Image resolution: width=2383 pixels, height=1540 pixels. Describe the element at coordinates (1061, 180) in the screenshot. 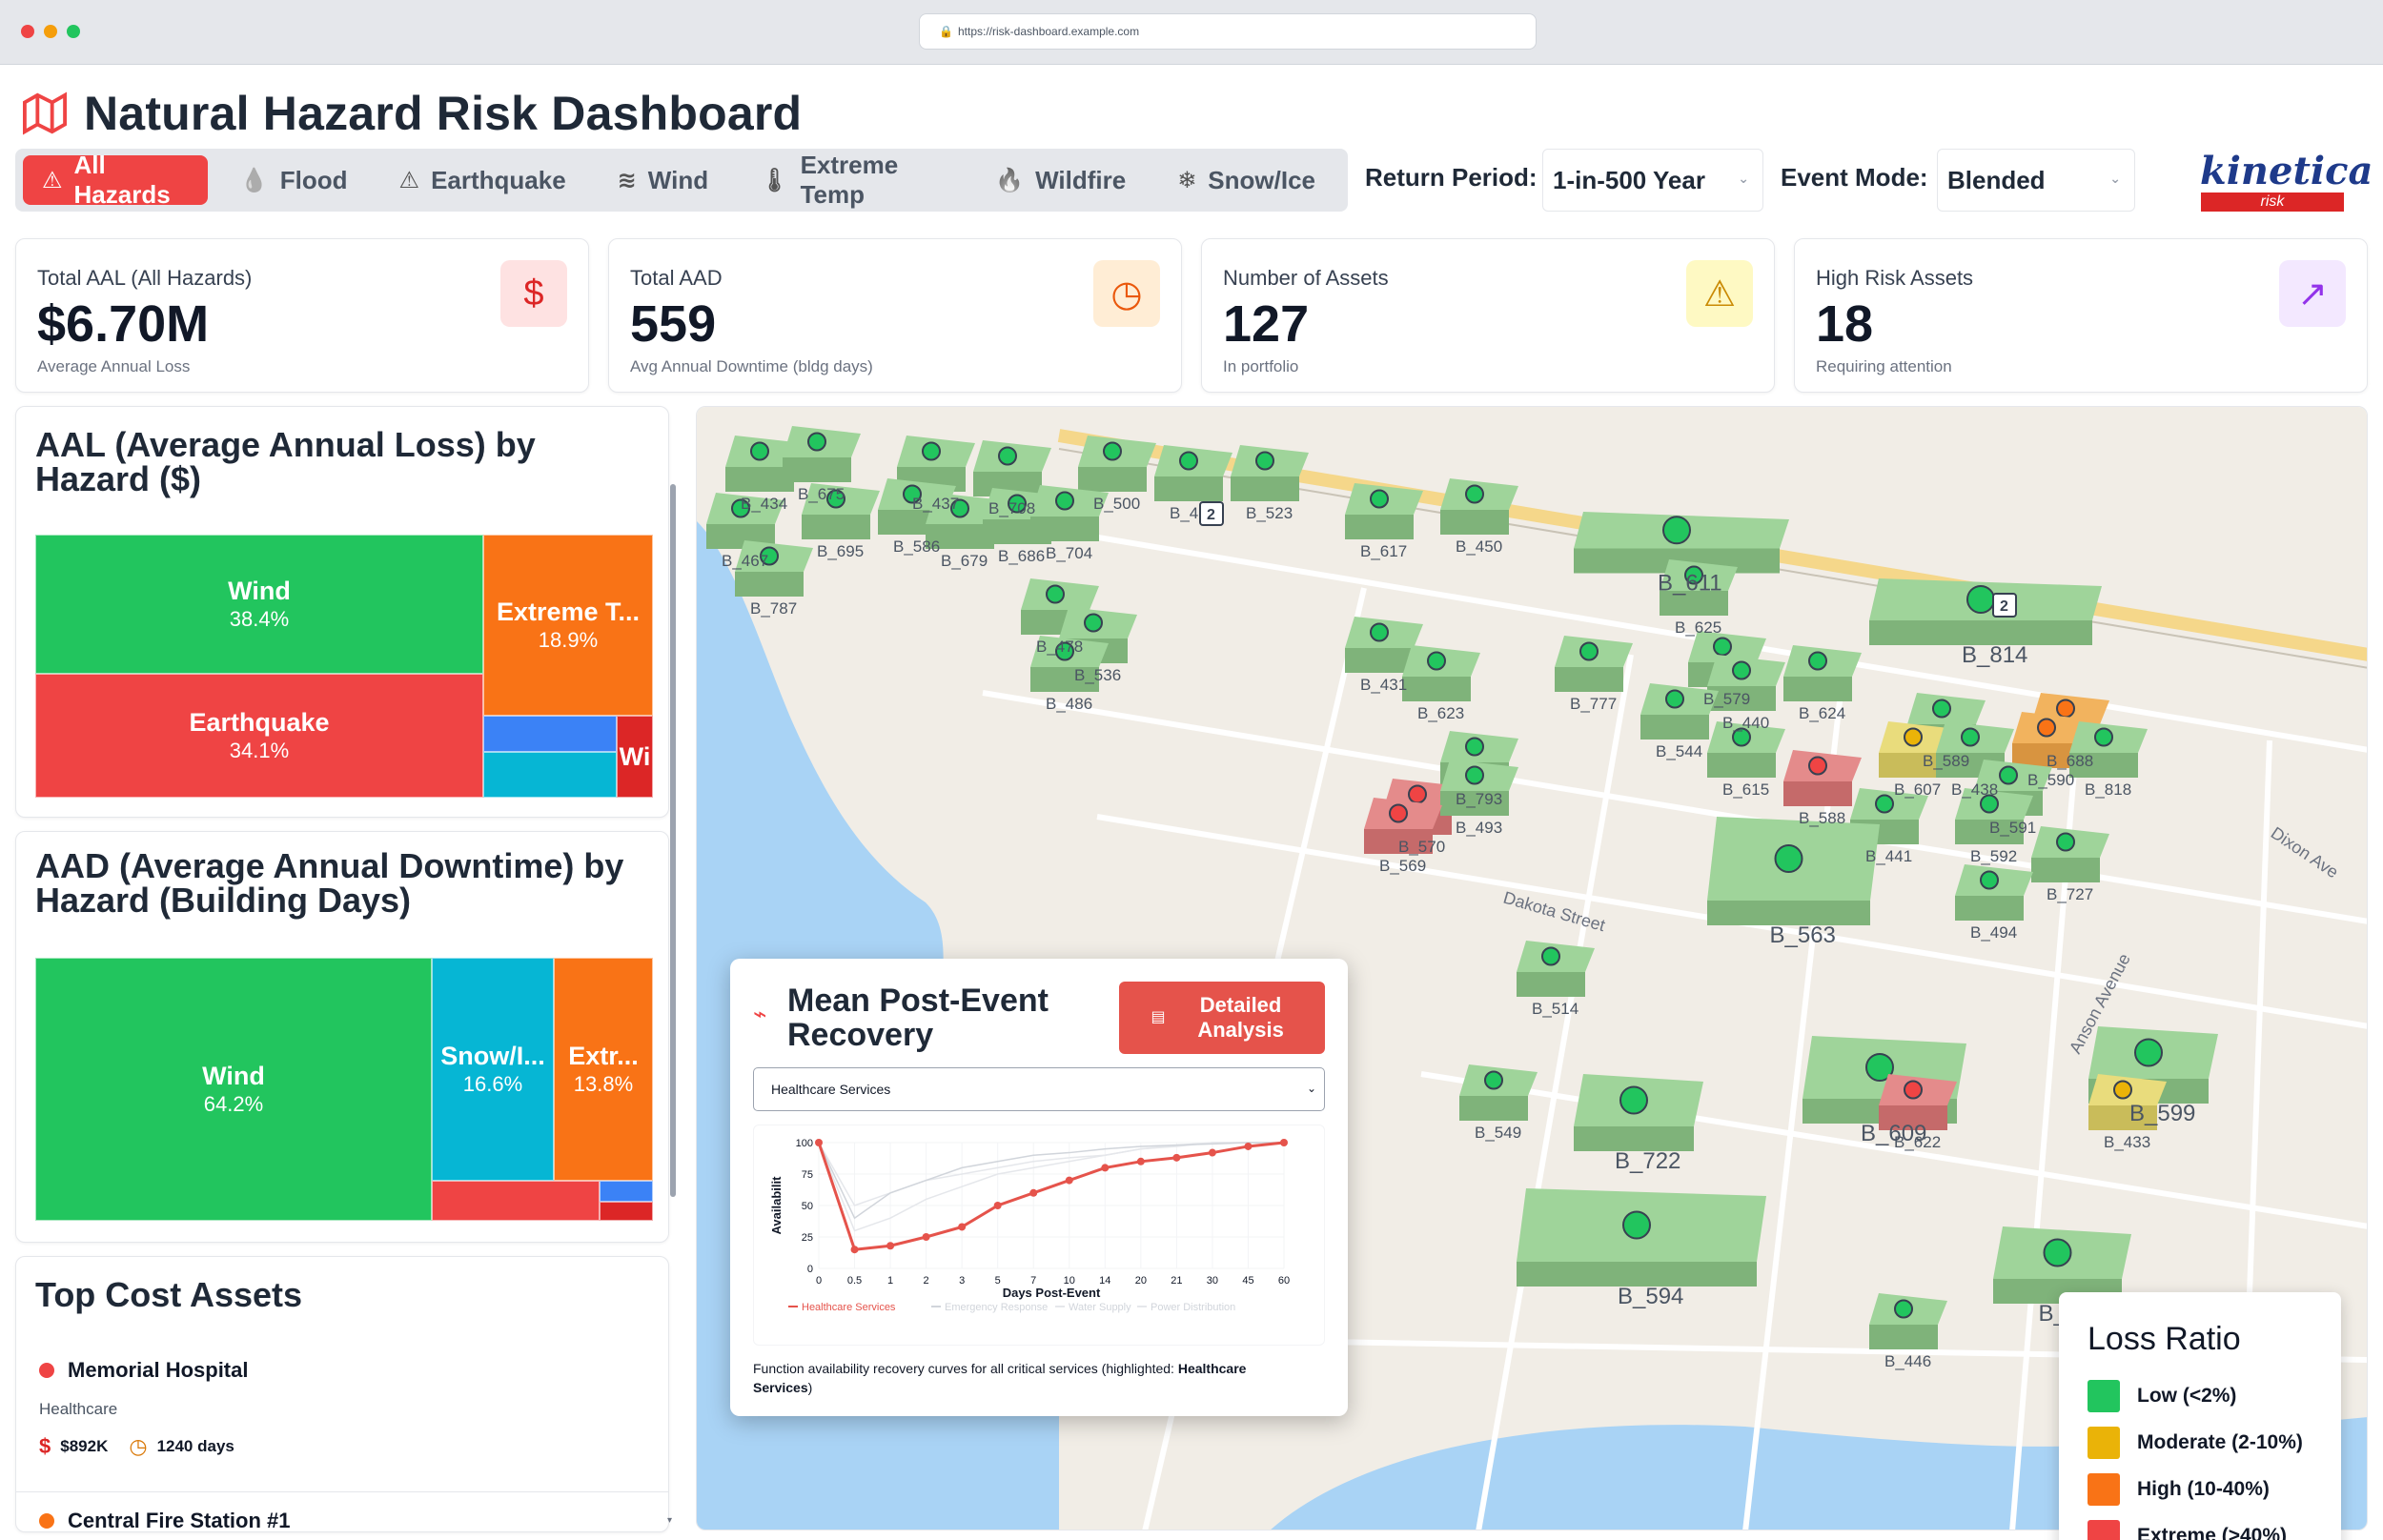

I see `tab-wildfire: 🔥 Wildfire` at that location.